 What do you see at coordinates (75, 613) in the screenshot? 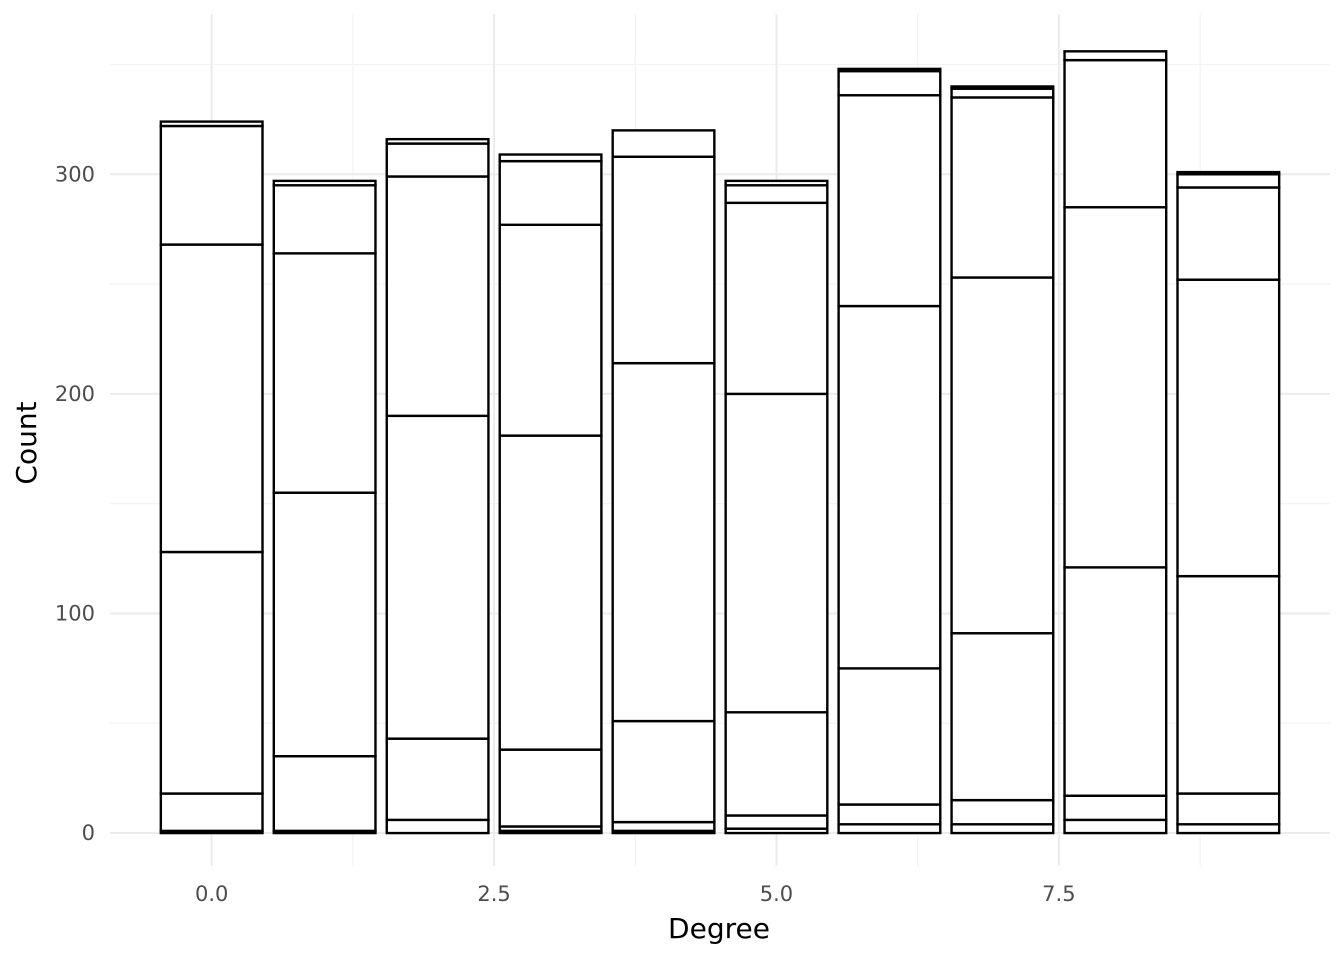
I see `y-tick-label: 100` at bounding box center [75, 613].